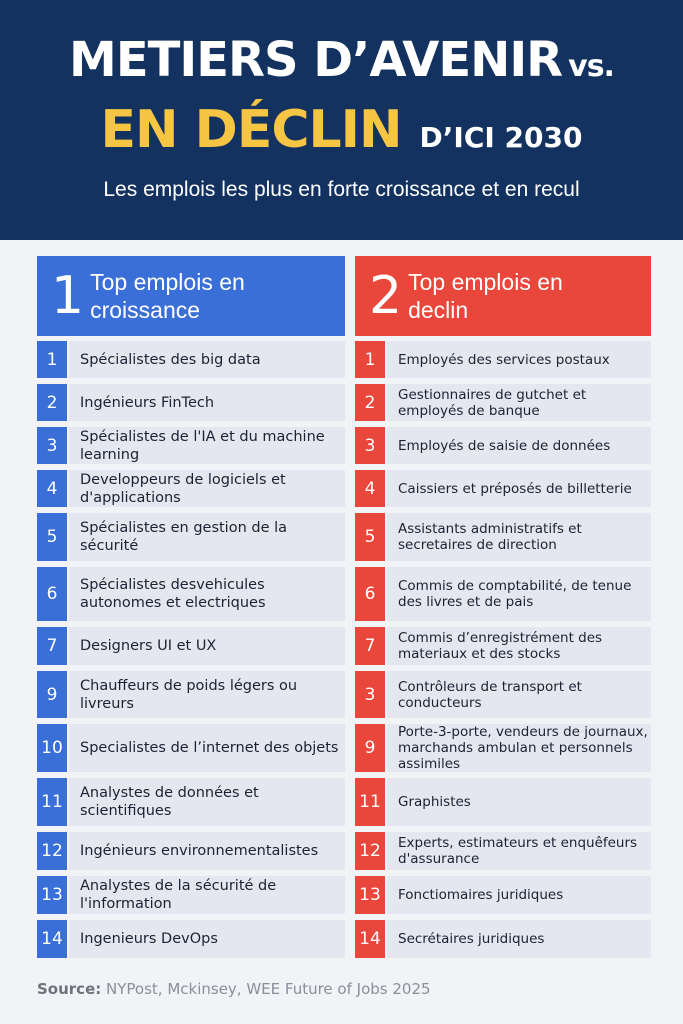 The image size is (683, 1024). I want to click on job-row: 14 Ingenieurs DevOps, so click(191, 939).